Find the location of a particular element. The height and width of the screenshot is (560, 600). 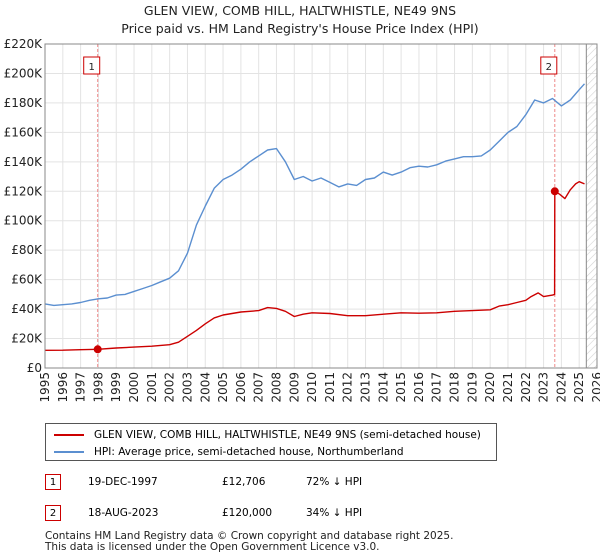

x-tick-label: 2015 is located at coordinates (401, 387).